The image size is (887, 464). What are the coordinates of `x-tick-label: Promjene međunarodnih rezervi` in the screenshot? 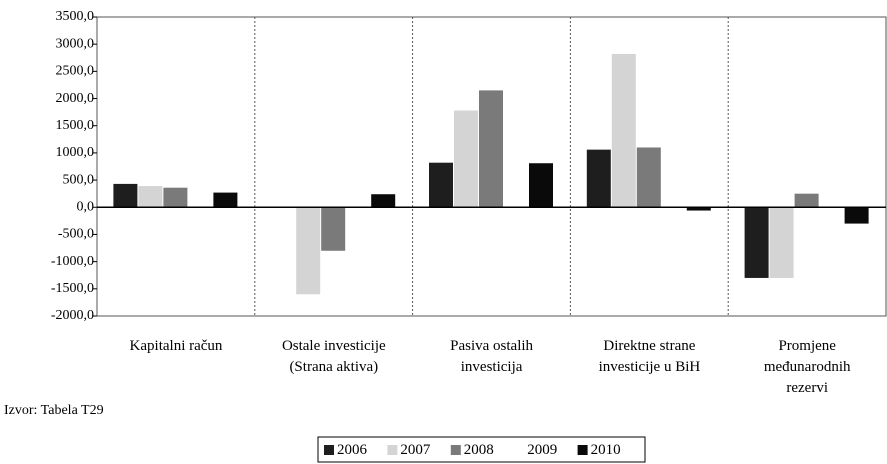 It's located at (807, 367).